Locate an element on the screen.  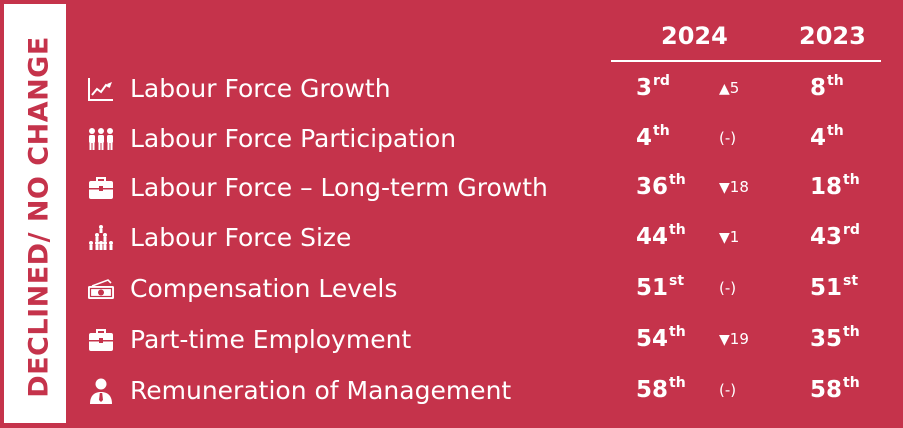
rank-change: ▲5 is located at coordinates (729, 88).